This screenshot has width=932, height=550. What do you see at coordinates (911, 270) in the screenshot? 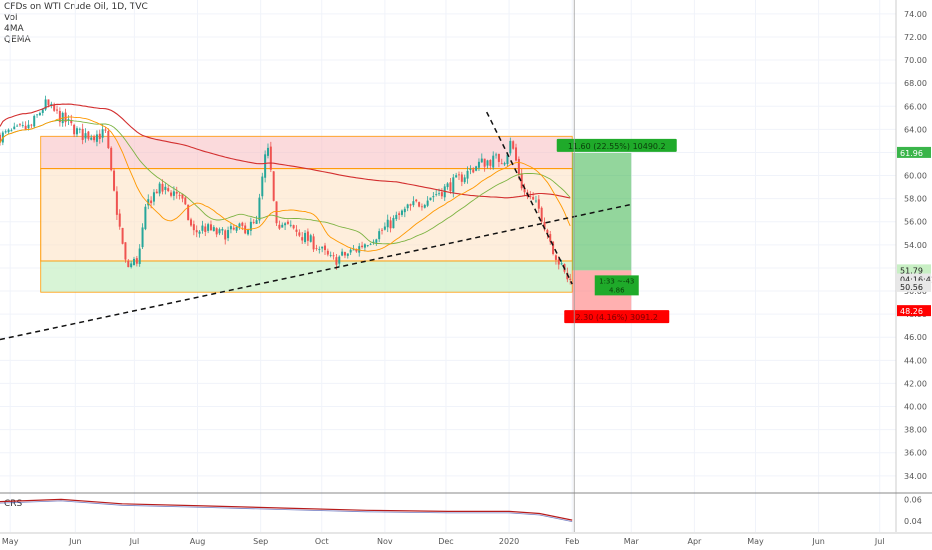
I see `price-tag-label: 51.79` at bounding box center [911, 270].